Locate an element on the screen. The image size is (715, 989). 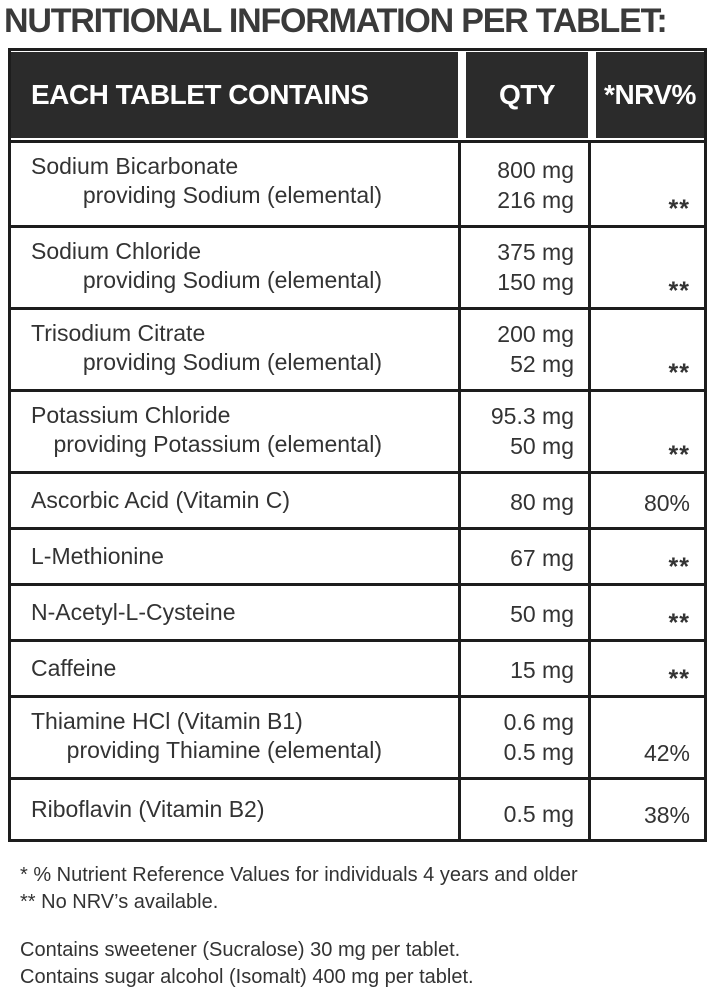
header-cell-each-tablet-contains: EACH TABLET CONTAINS is located at coordinates (234, 95).